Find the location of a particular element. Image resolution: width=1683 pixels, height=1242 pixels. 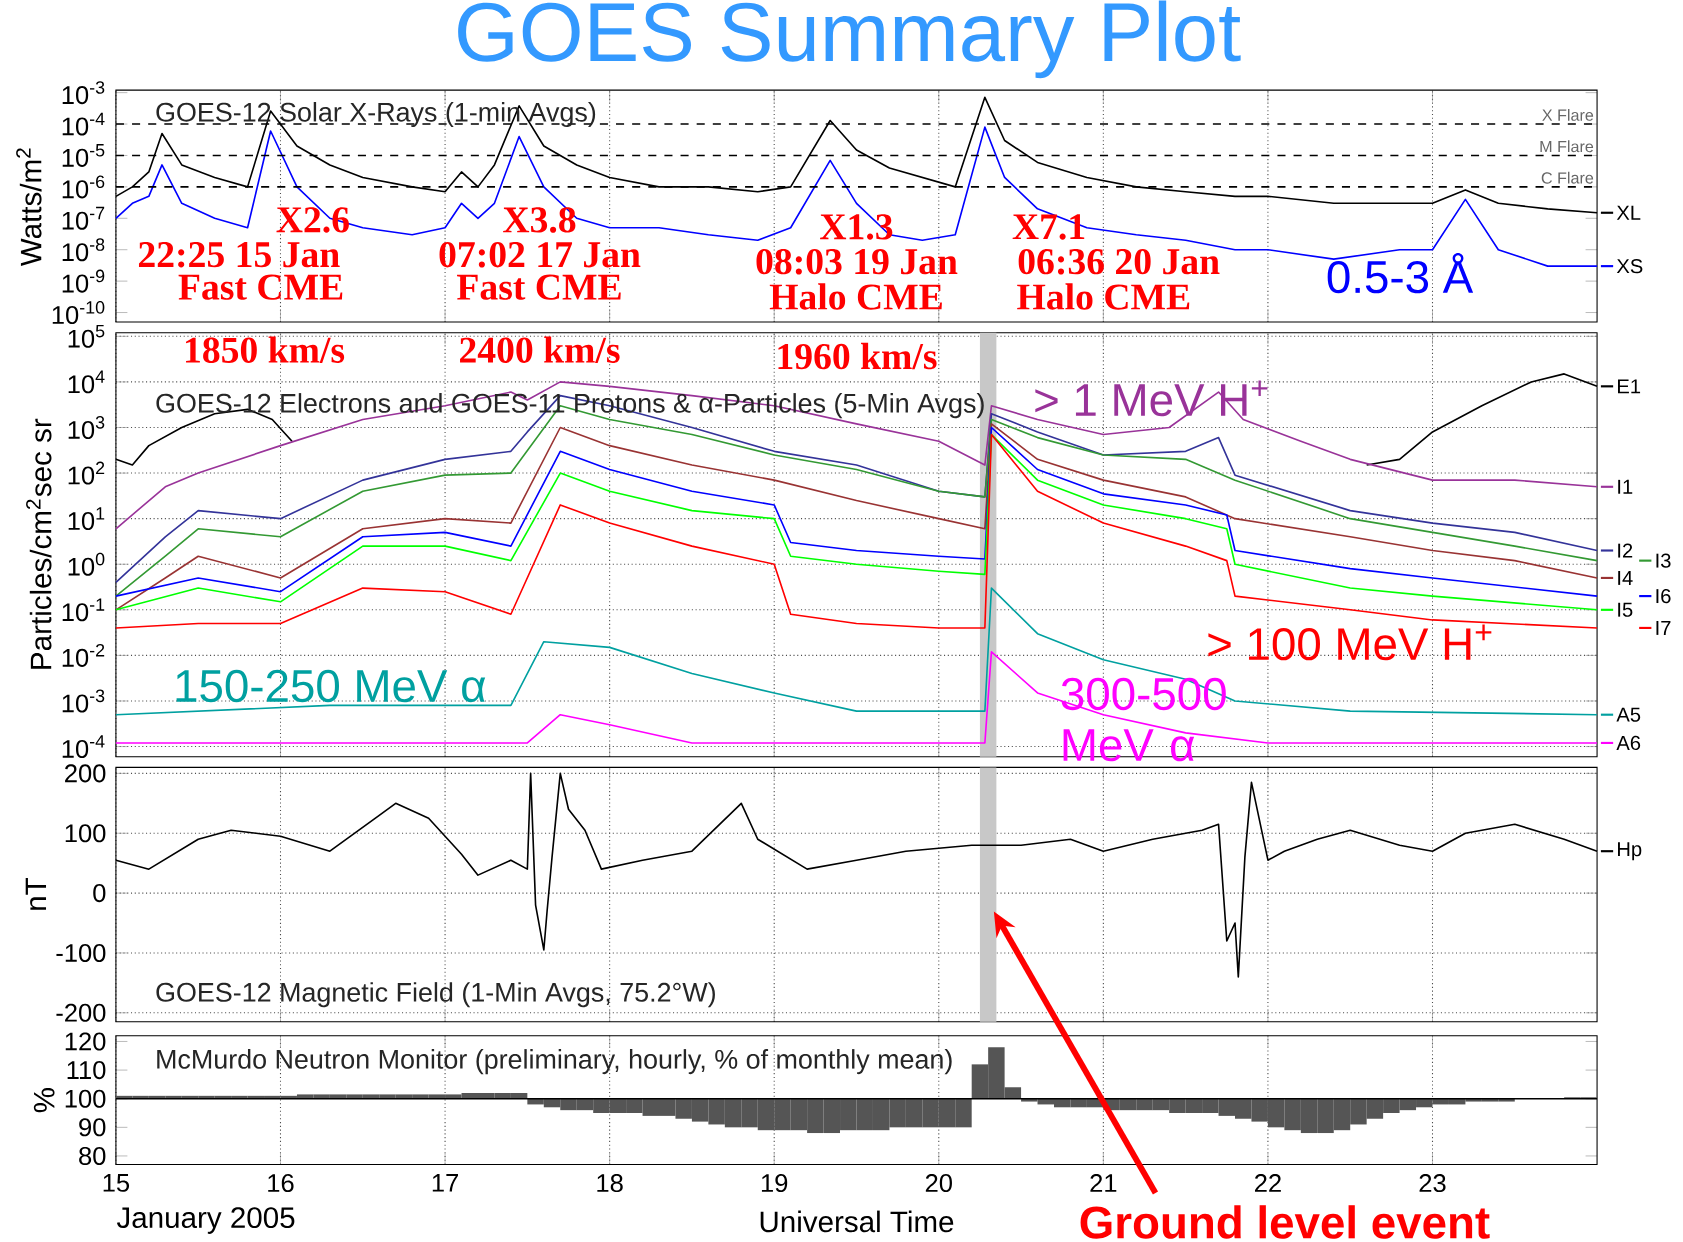

x-tick-label: 21 is located at coordinates (1103, 1182).